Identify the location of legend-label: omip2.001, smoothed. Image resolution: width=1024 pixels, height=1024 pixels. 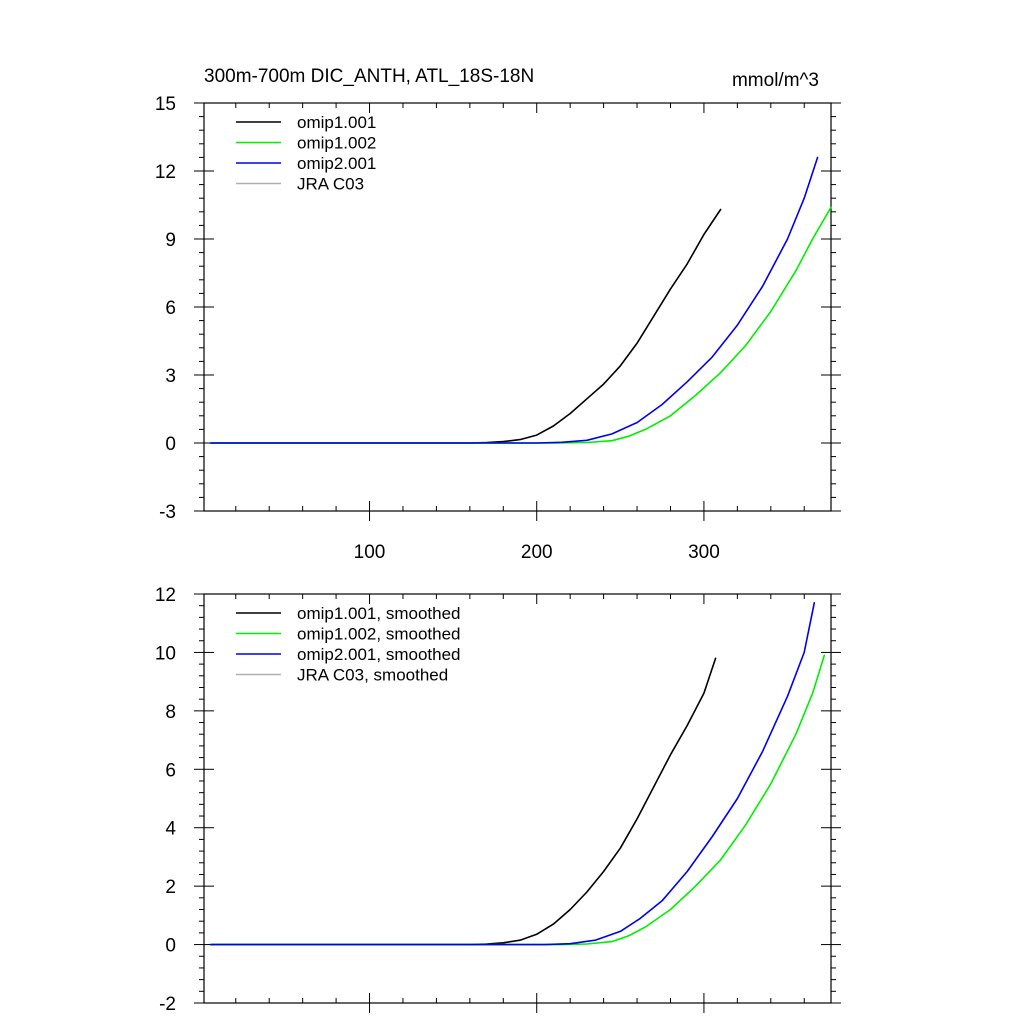
(379, 654).